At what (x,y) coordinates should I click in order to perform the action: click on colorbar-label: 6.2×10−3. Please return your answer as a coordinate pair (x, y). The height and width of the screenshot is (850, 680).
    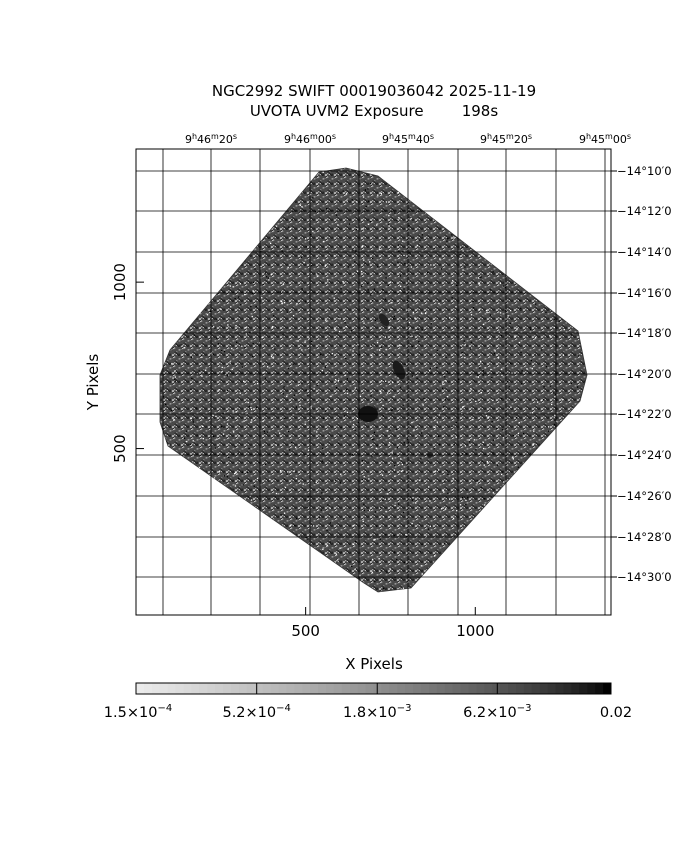
    Looking at the image, I should click on (497, 712).